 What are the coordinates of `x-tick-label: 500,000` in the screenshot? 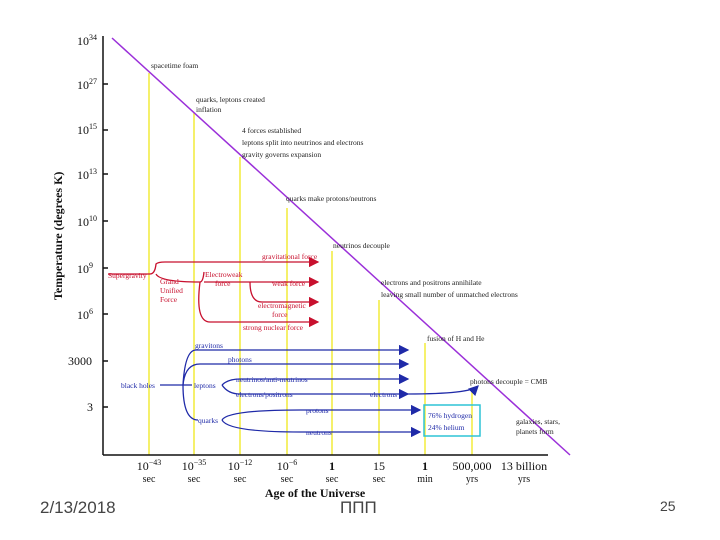 It's located at (472, 466).